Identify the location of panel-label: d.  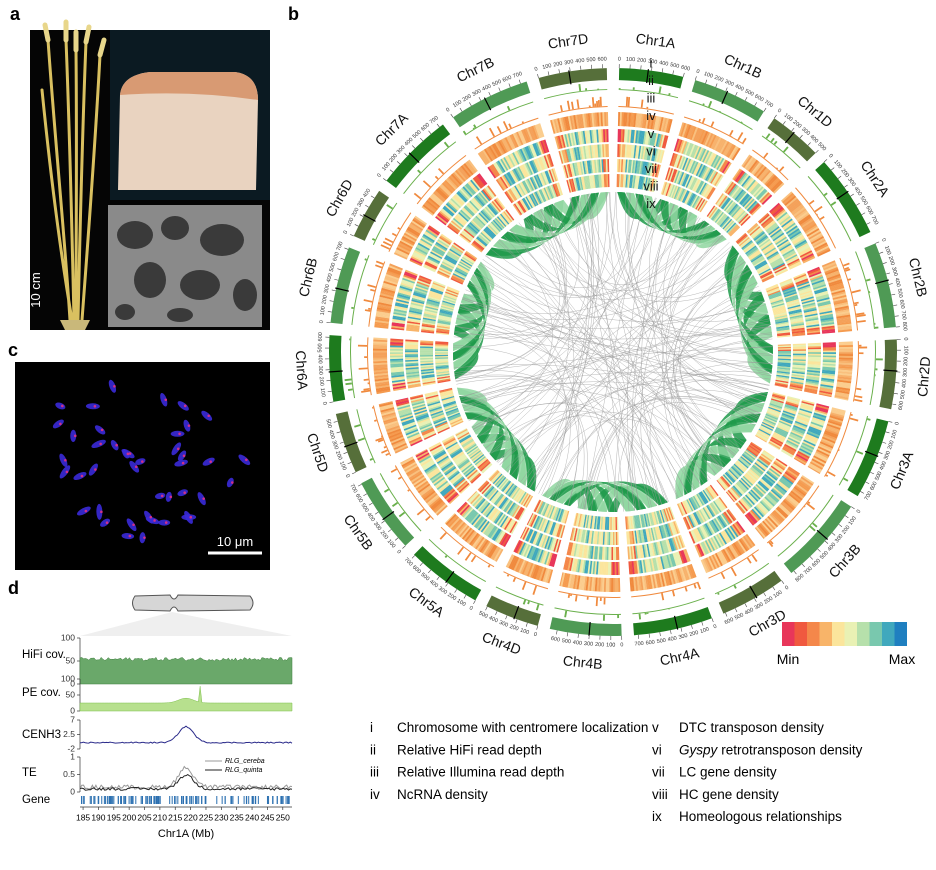
(13, 588).